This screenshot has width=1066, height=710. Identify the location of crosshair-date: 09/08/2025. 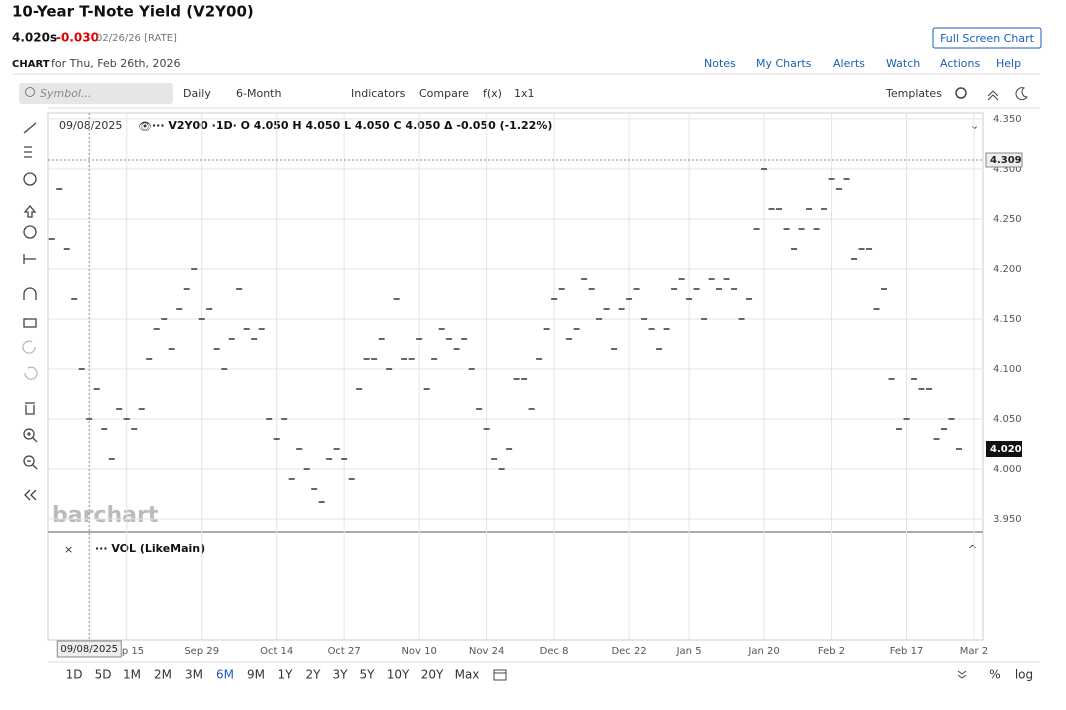
(89, 649).